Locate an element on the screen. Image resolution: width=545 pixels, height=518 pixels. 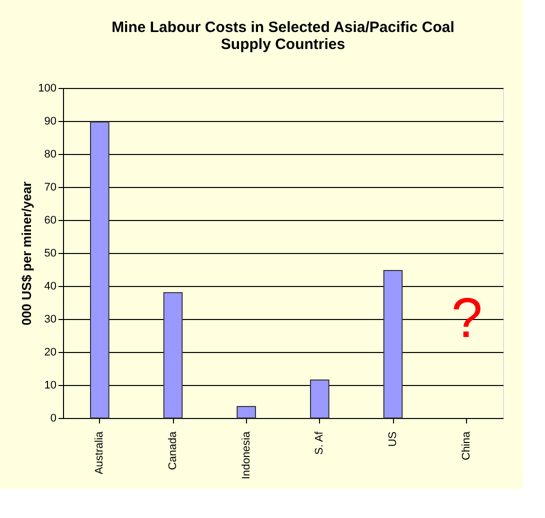
y-tick-label: 30 is located at coordinates (50, 320).